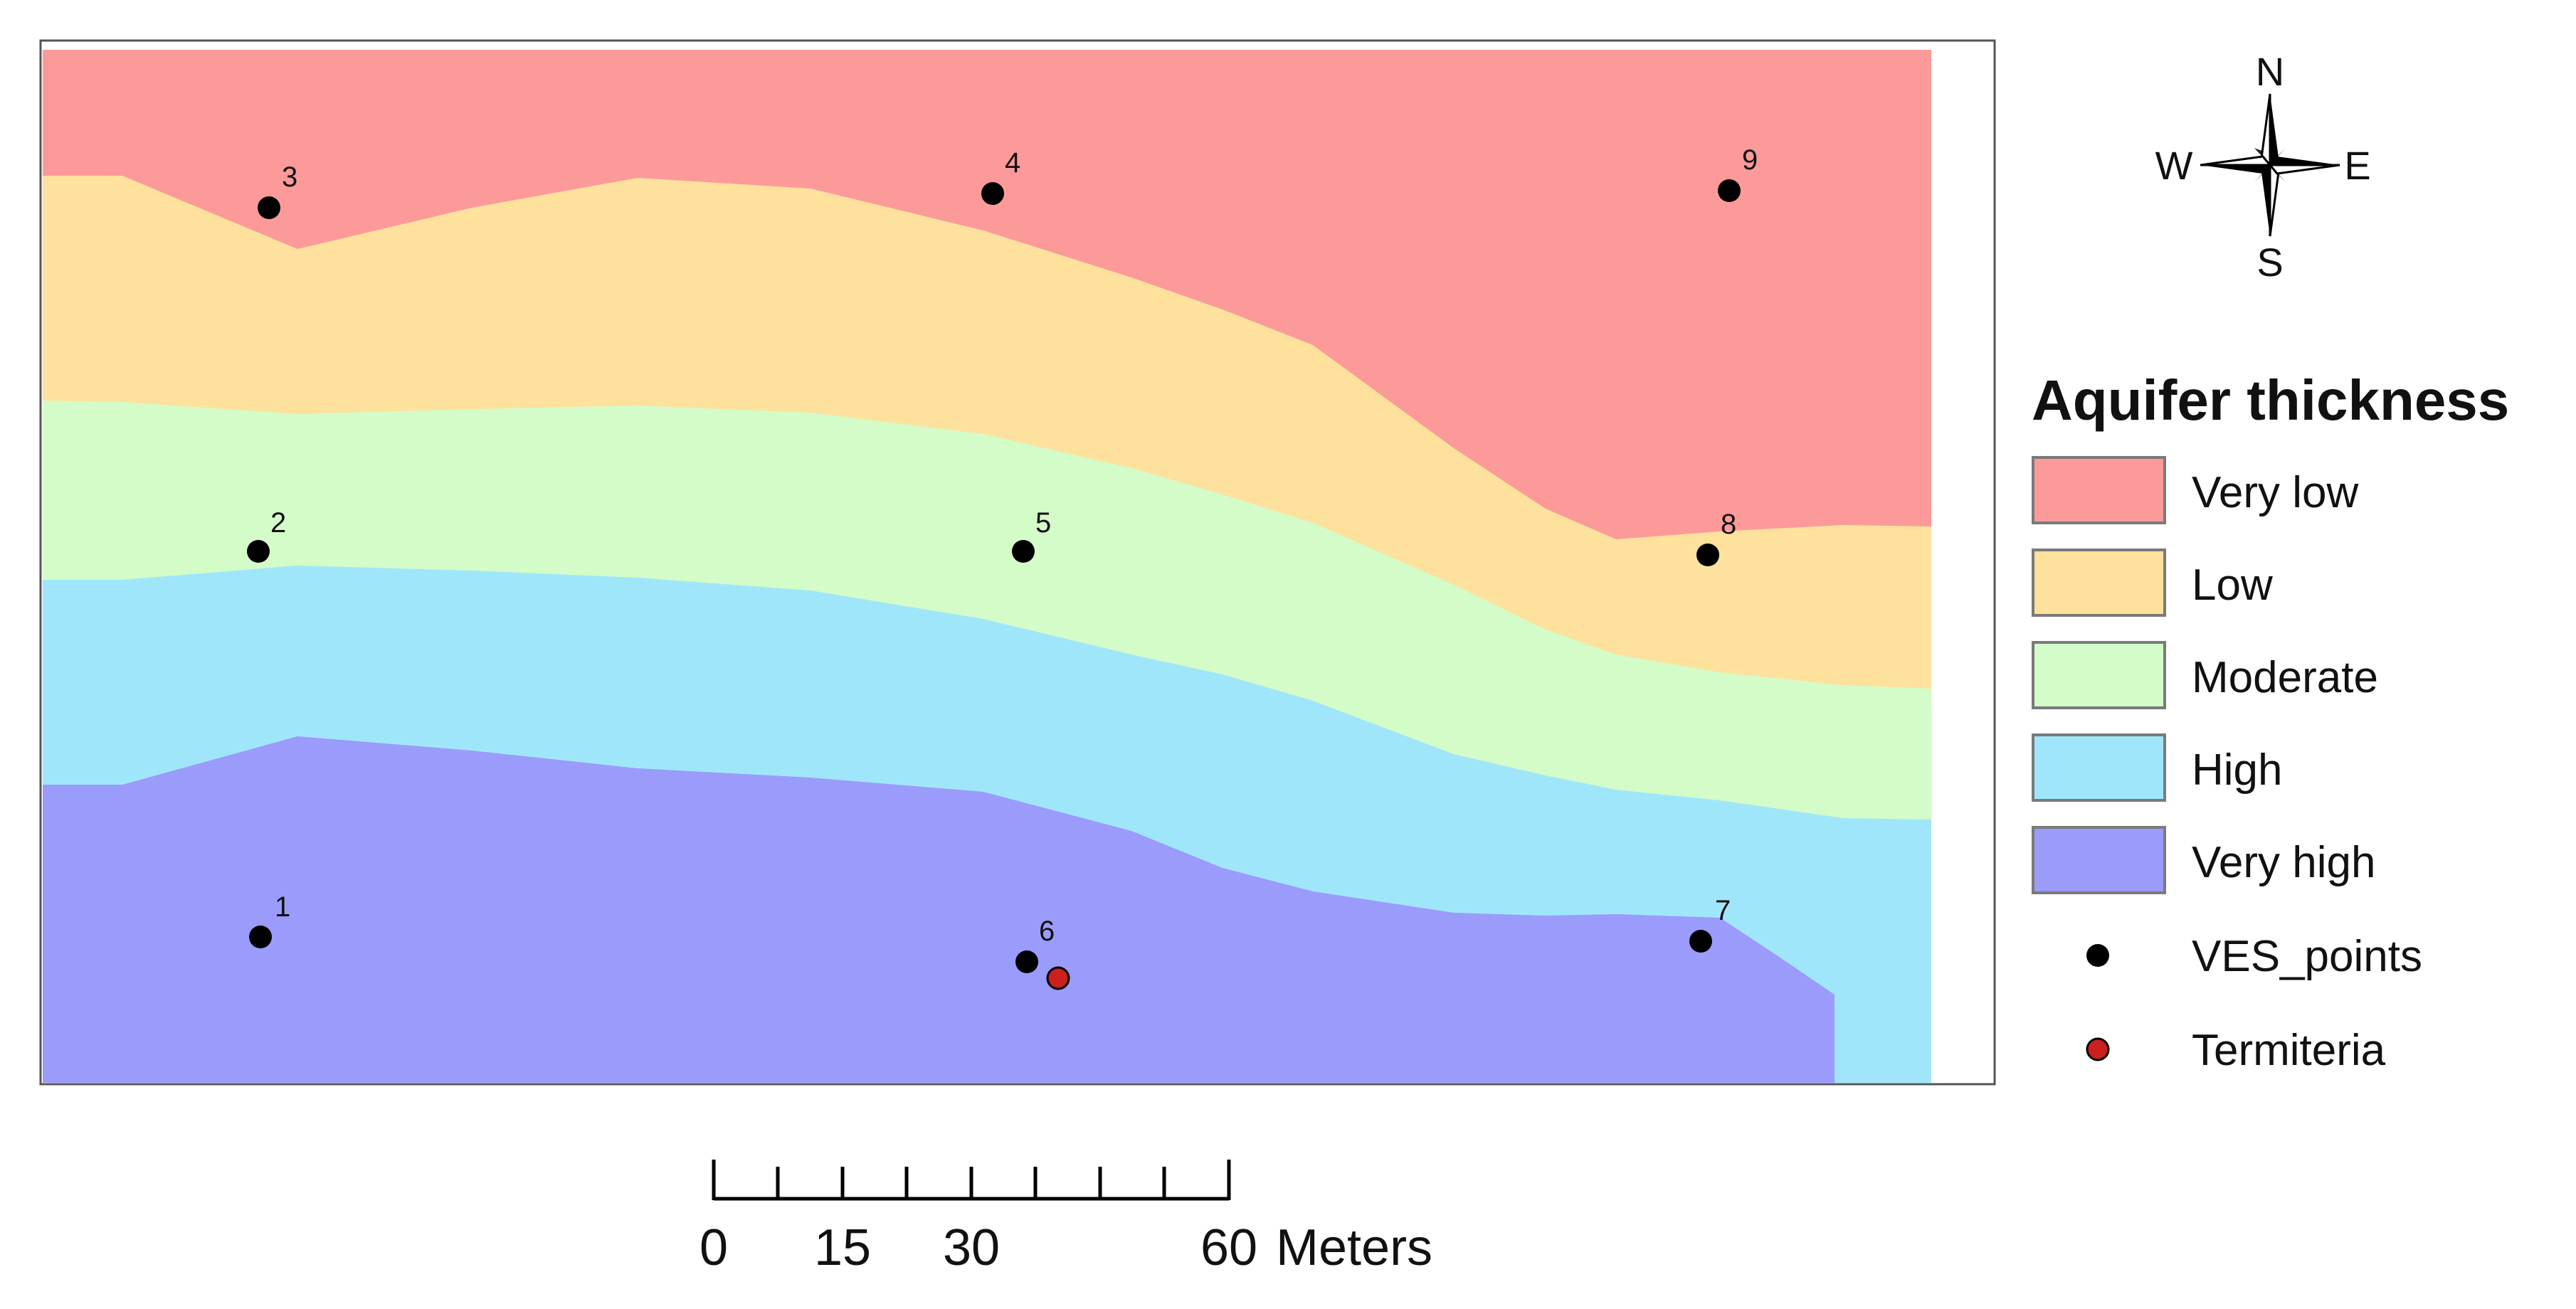 The width and height of the screenshot is (2576, 1309). What do you see at coordinates (1728, 524) in the screenshot?
I see `ves-label: 8` at bounding box center [1728, 524].